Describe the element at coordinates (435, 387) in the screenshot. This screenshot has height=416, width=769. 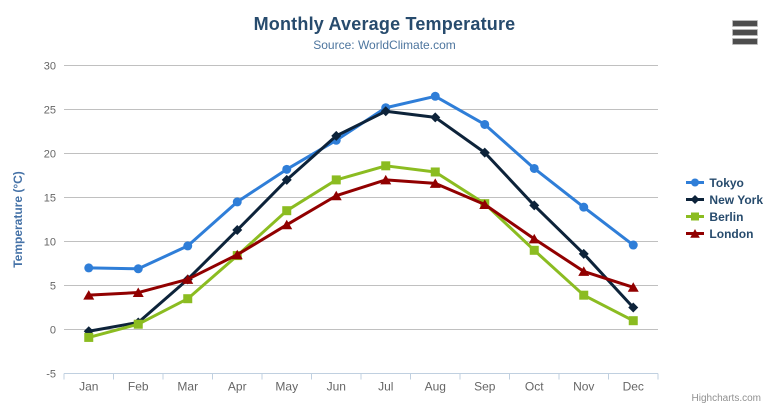
I see `x-axis-label: Aug` at that location.